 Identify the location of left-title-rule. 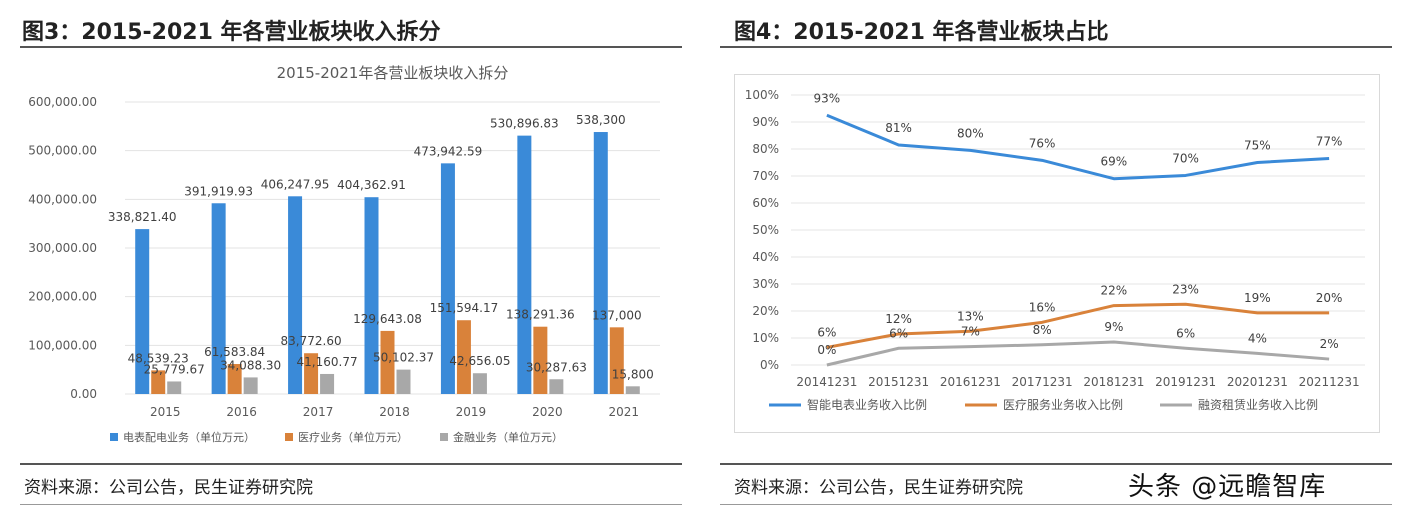
(351, 47).